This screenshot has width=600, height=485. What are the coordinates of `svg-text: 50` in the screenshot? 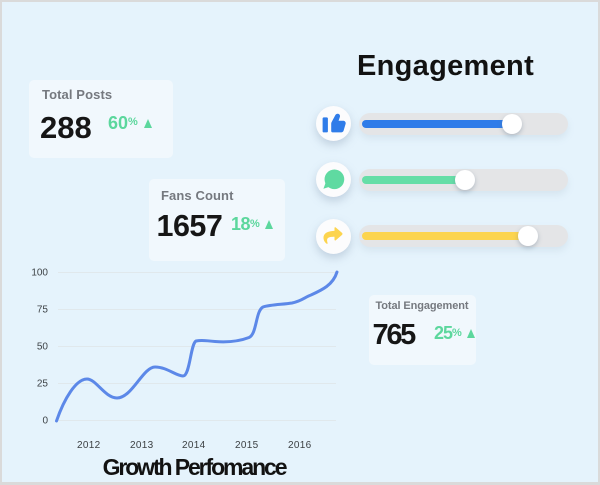 It's located at (43, 347).